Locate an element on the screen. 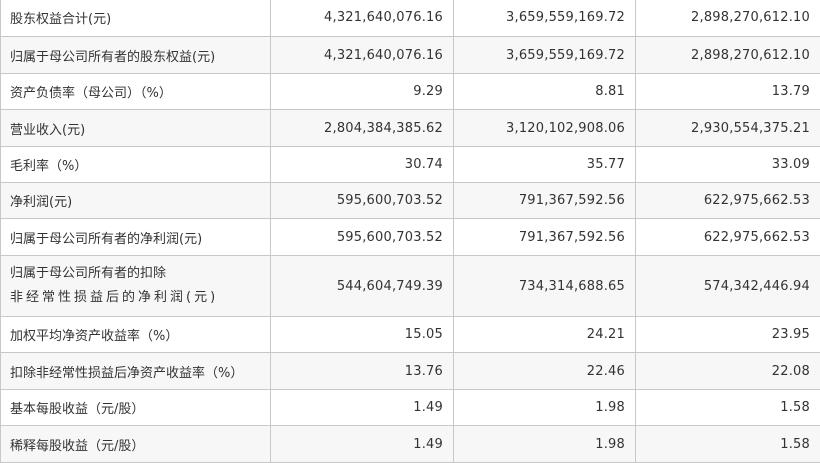  value-cell: 24.21 is located at coordinates (545, 335).